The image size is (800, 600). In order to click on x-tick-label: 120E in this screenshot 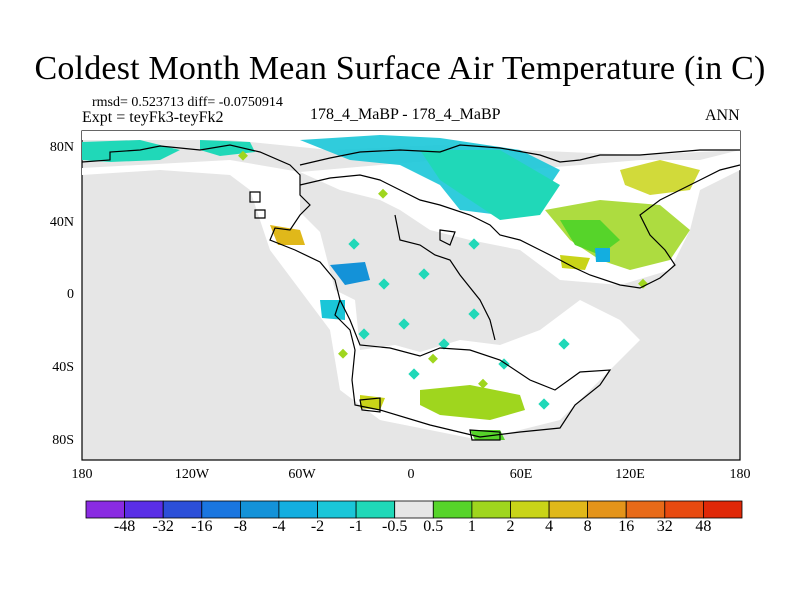, I will do `click(630, 474)`.